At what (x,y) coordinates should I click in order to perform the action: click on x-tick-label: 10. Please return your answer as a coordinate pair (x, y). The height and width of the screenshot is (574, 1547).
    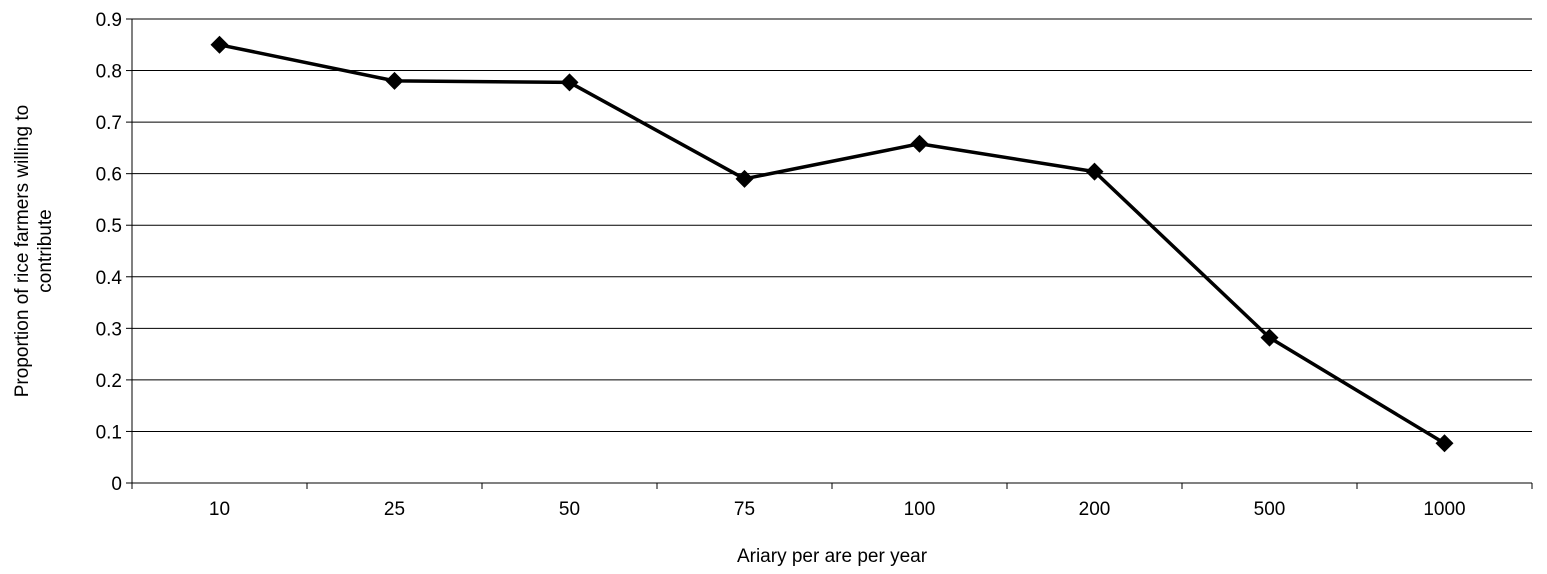
    Looking at the image, I should click on (219, 509).